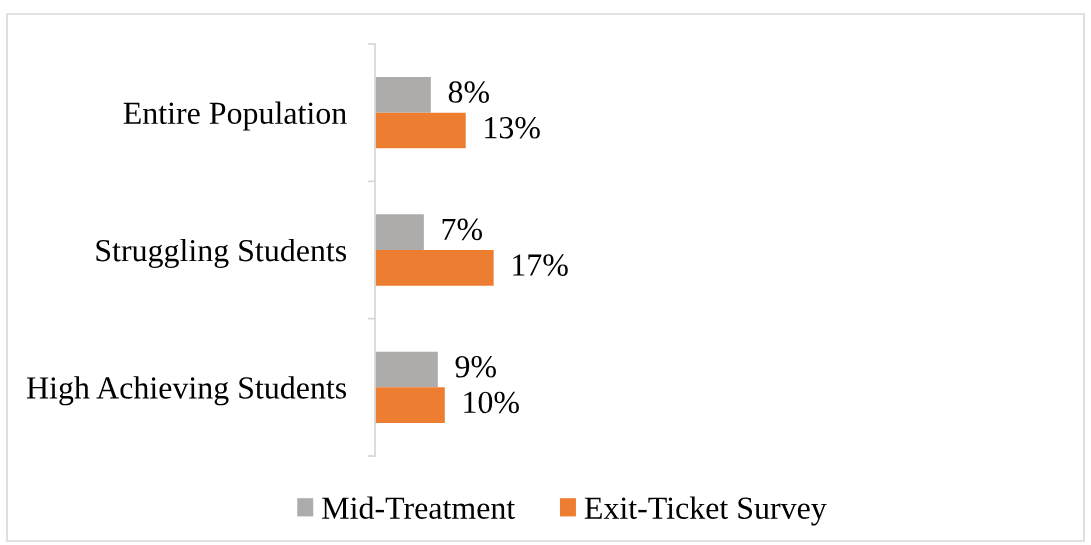 The width and height of the screenshot is (1091, 545). Describe the element at coordinates (705, 511) in the screenshot. I see `legend-label: Exit-Ticket Survey` at that location.